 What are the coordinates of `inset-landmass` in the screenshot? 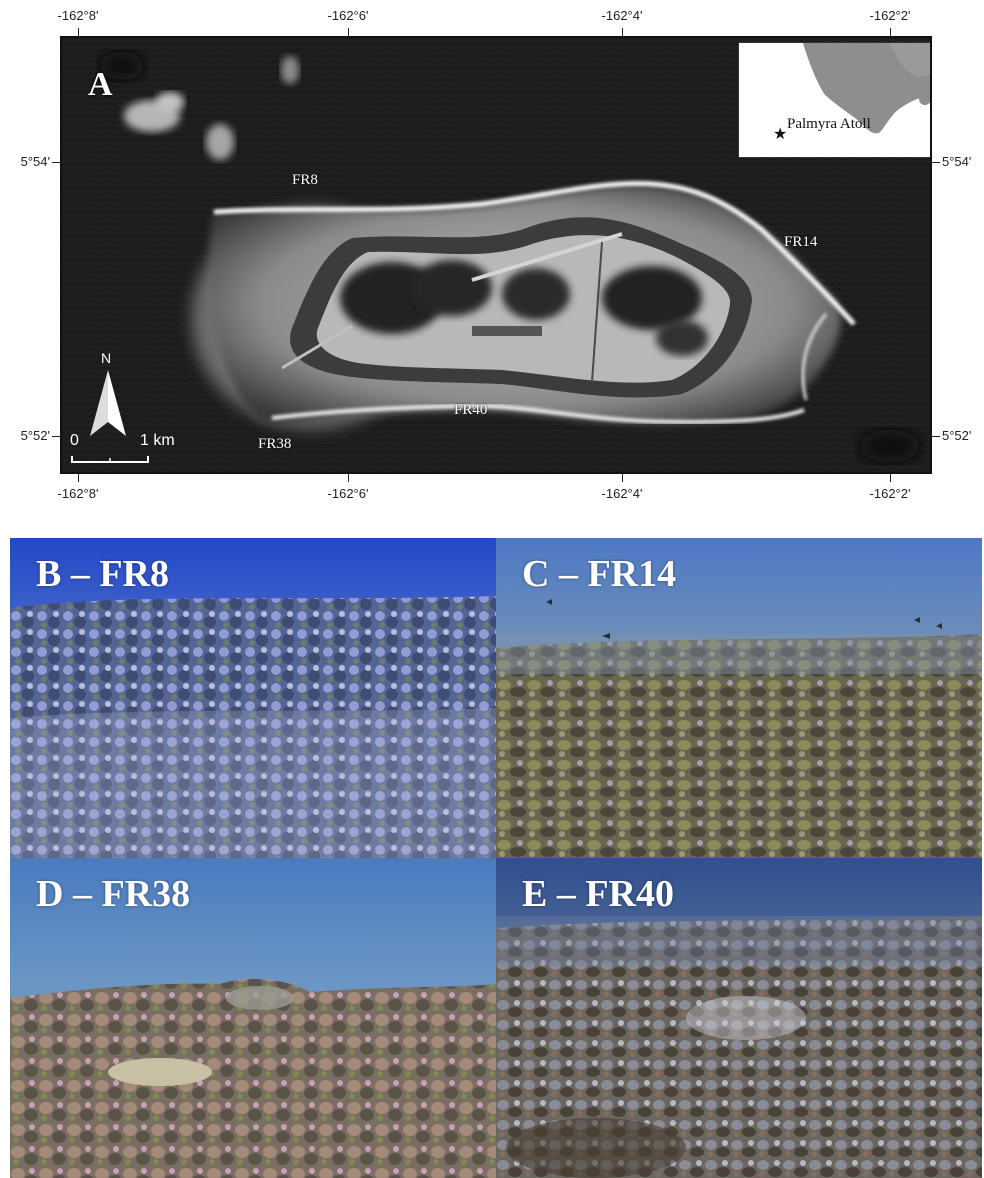 It's located at (866, 88).